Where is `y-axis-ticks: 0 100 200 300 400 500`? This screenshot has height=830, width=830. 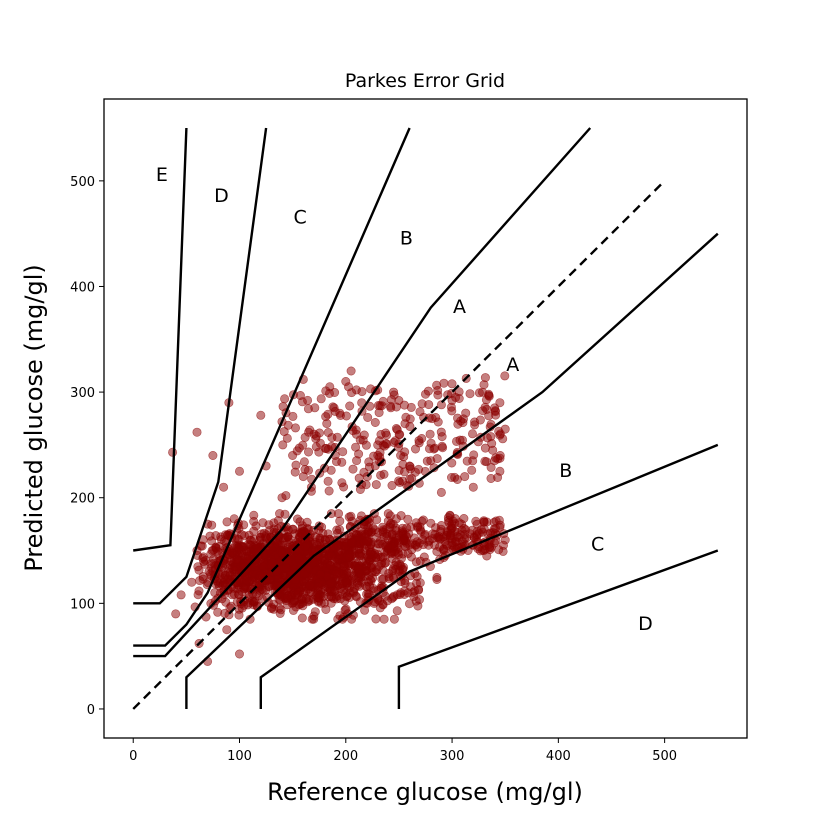 y-axis-ticks: 0 100 200 300 400 500 is located at coordinates (87, 446).